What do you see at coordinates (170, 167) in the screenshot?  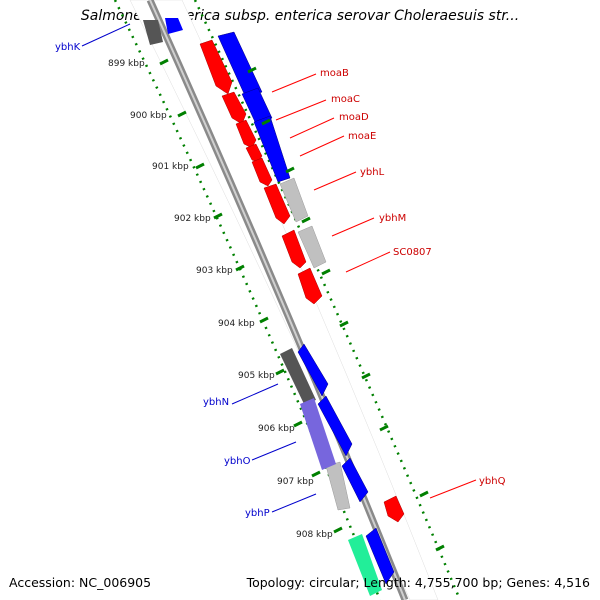 I see `tick-label: 901 kbp` at bounding box center [170, 167].